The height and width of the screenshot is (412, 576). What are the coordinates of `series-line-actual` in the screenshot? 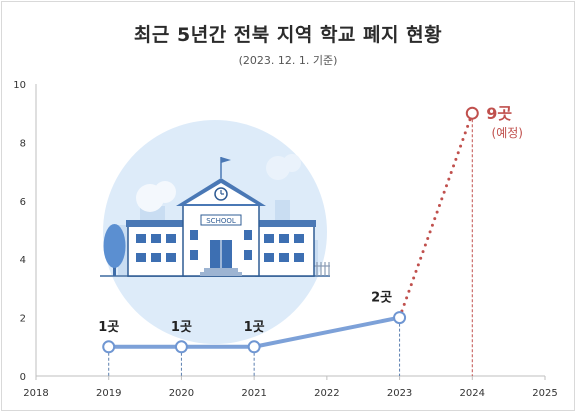 It's located at (254, 332).